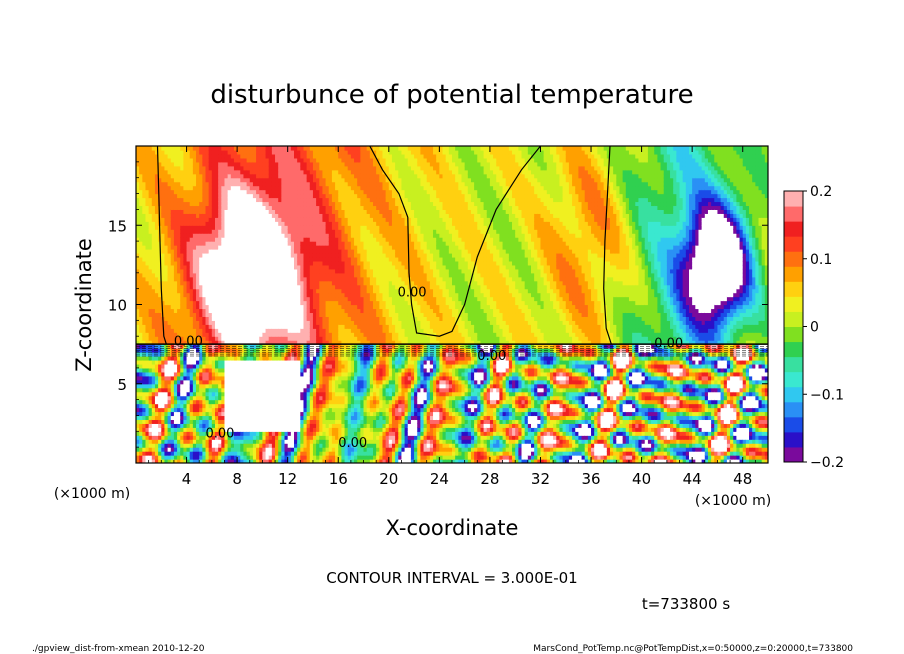  I want to click on colorbar: 0.2 0.1 0 −0.1 −0.2, so click(813, 327).